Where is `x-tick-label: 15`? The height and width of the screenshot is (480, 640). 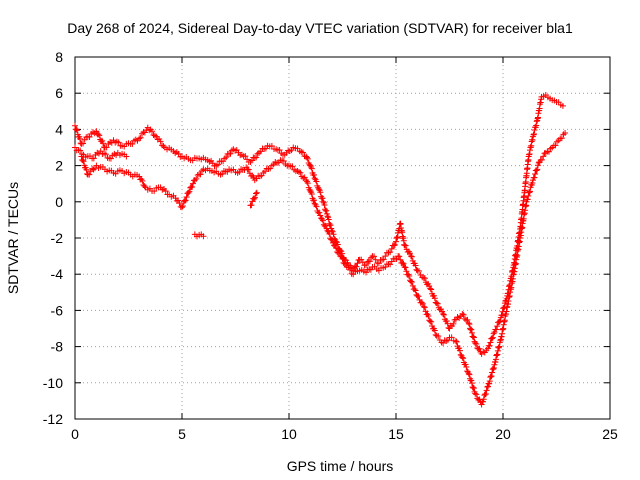
x-tick-label: 15 is located at coordinates (396, 434).